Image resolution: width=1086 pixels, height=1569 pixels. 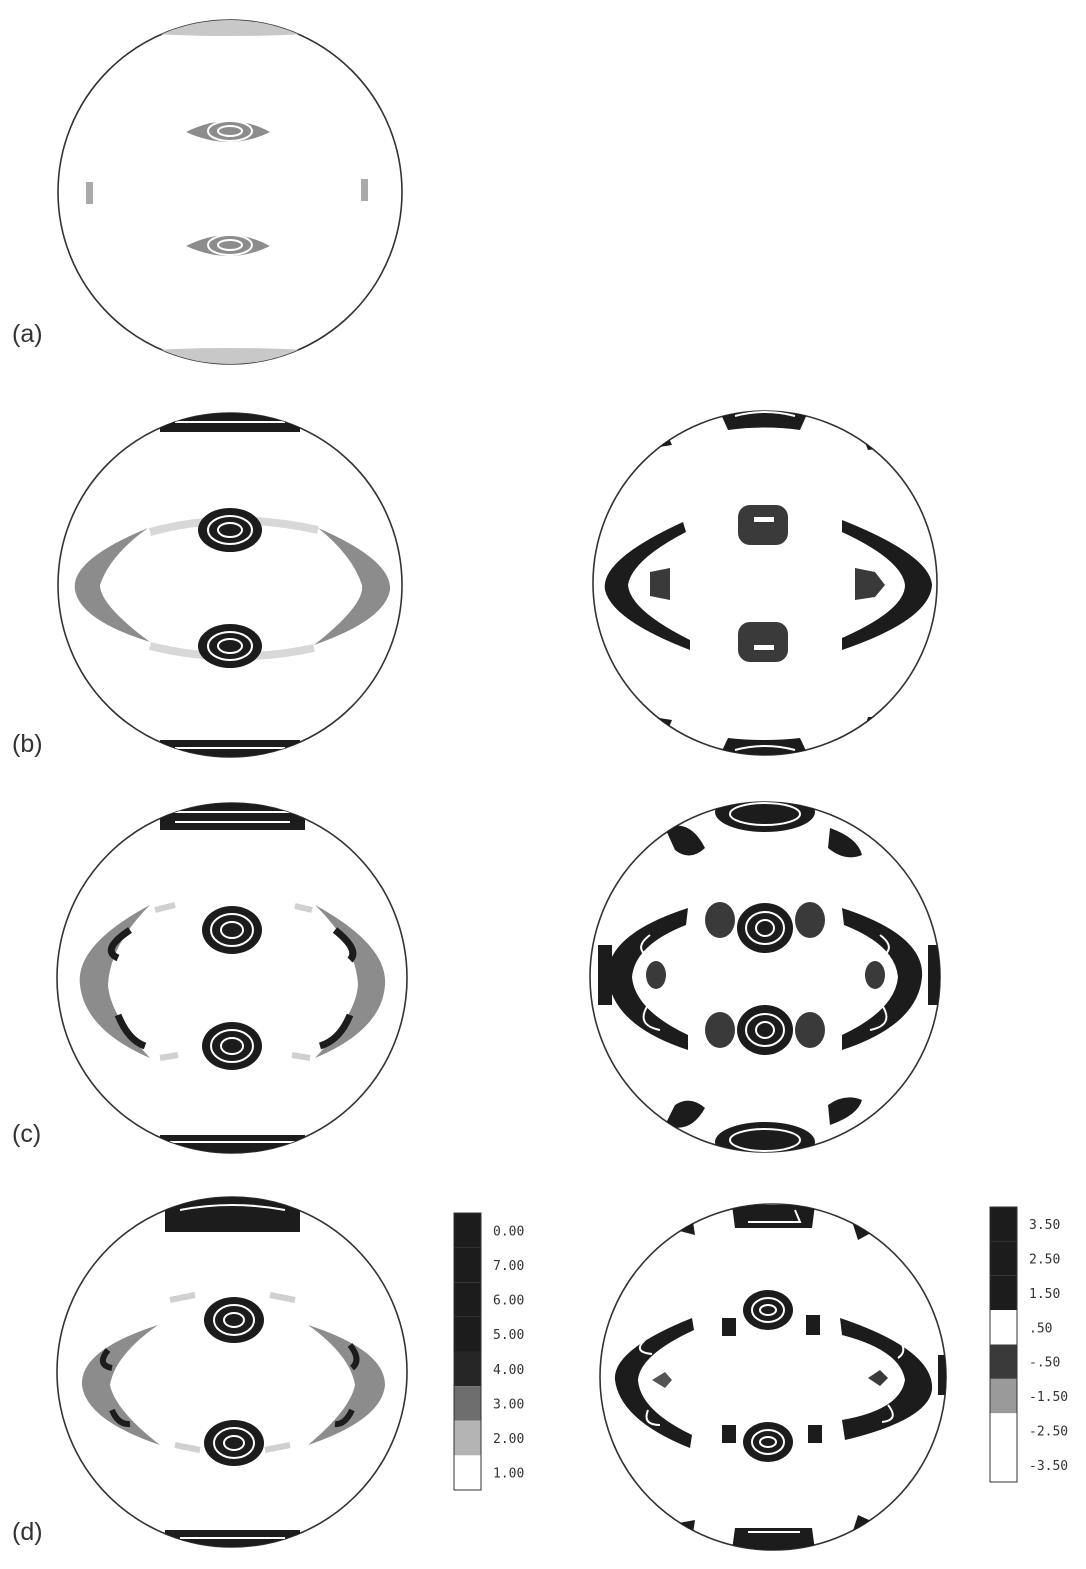 I want to click on pole-figure-a-outline, so click(x=230, y=192).